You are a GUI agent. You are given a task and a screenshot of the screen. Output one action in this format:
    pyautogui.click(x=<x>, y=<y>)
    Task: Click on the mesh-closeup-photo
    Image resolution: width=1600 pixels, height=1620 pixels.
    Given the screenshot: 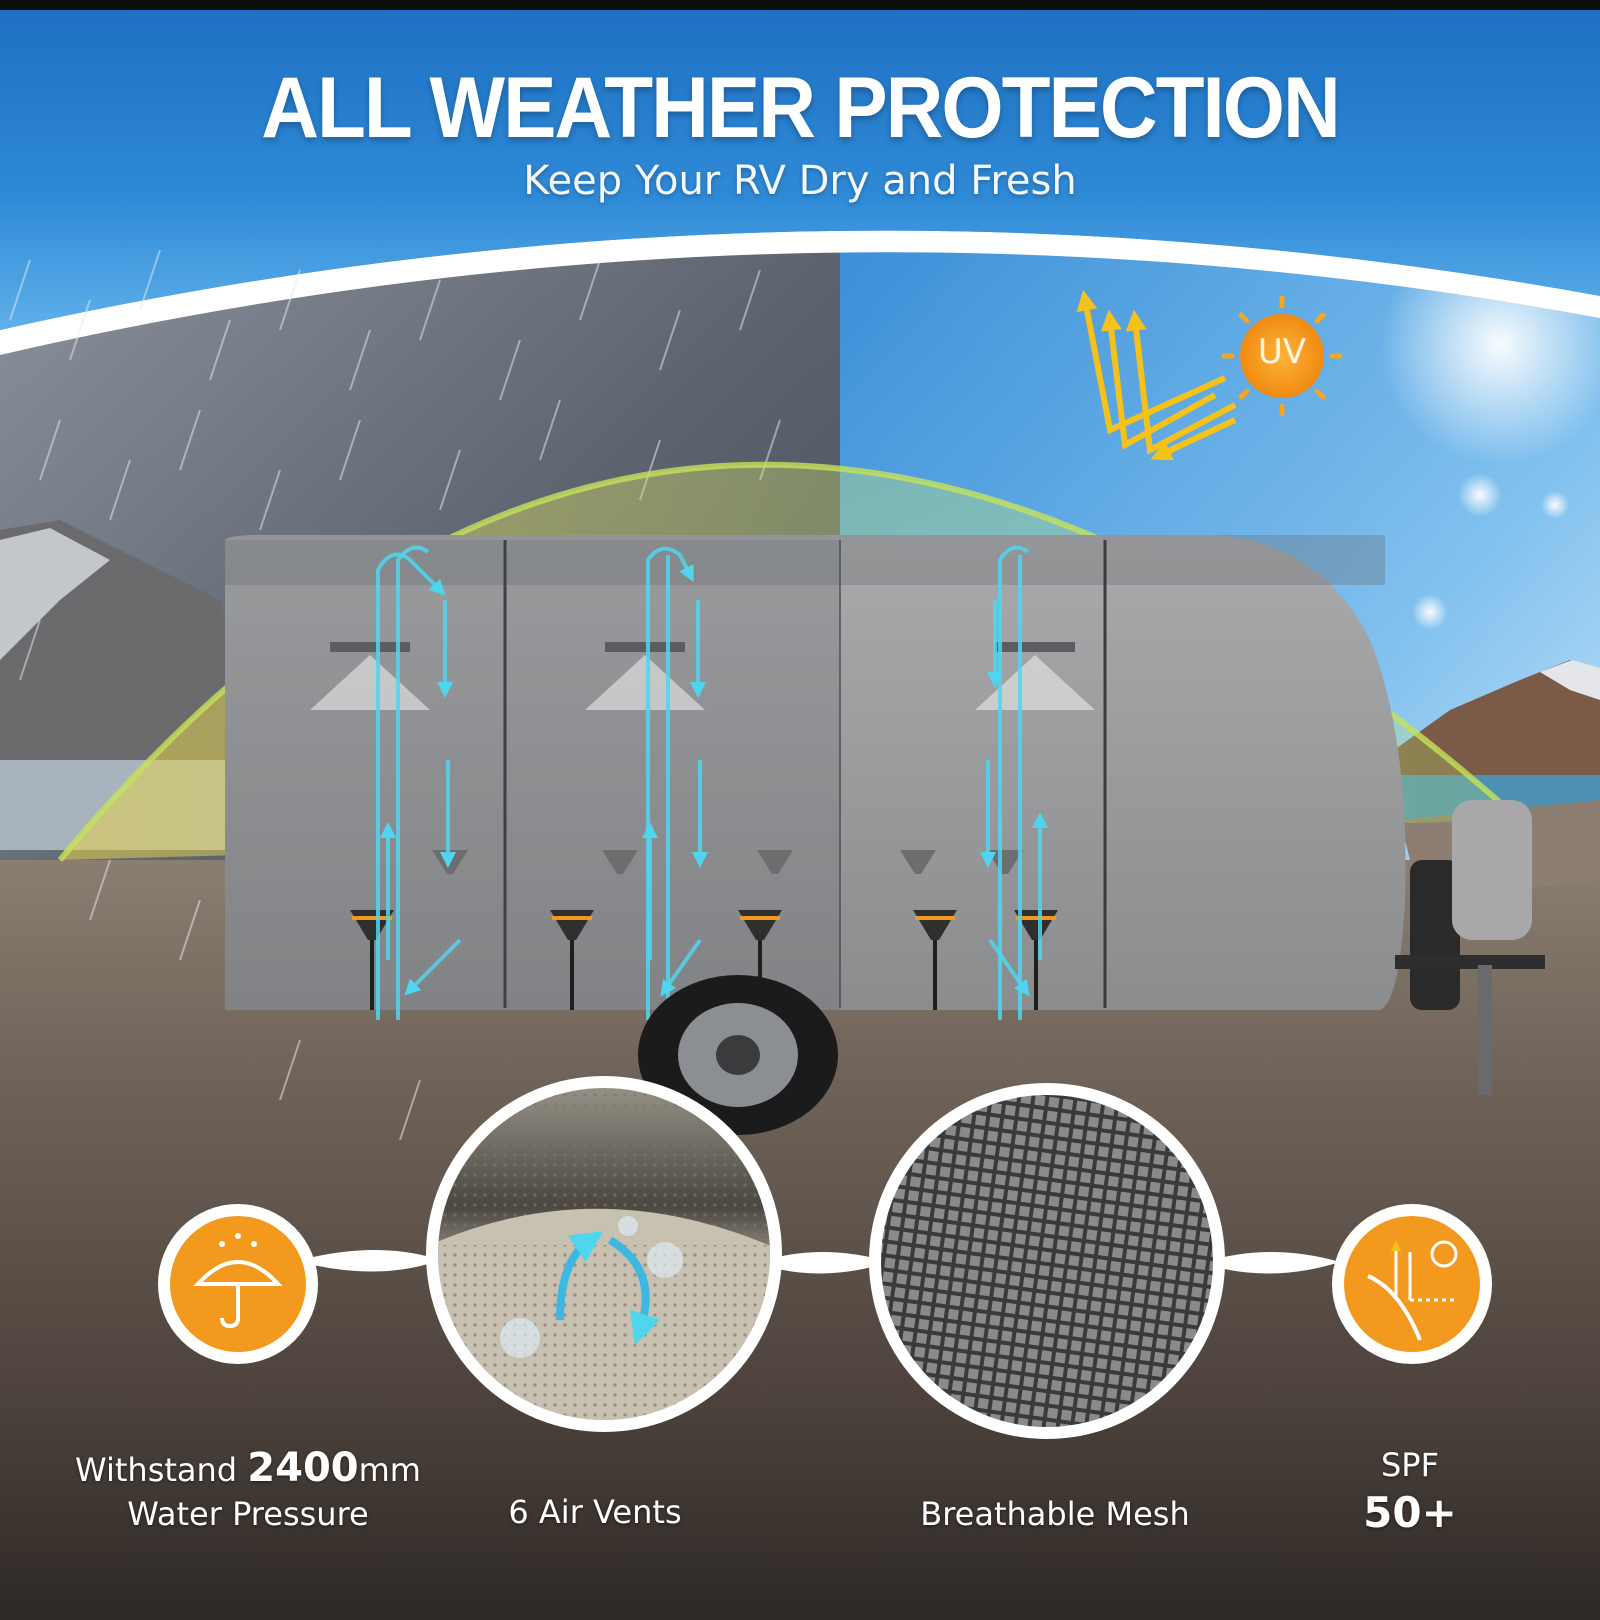 What is the action you would take?
    pyautogui.click(x=1047, y=1261)
    